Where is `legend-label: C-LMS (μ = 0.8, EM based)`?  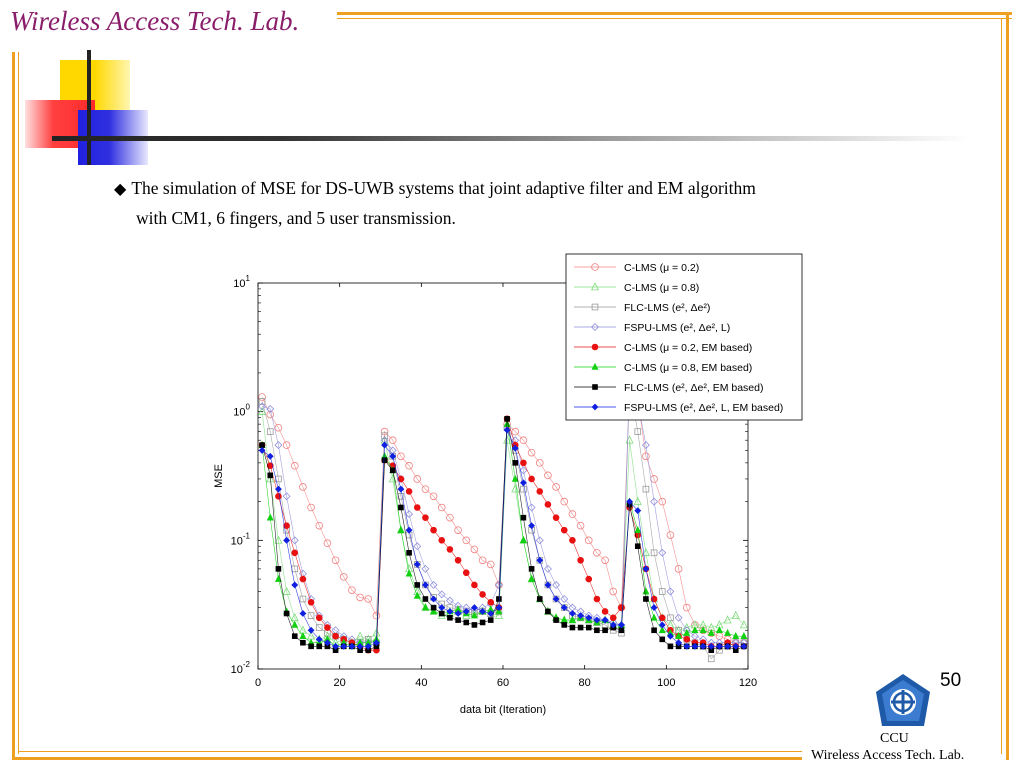
legend-label: C-LMS (μ = 0.8, EM based) is located at coordinates (688, 368).